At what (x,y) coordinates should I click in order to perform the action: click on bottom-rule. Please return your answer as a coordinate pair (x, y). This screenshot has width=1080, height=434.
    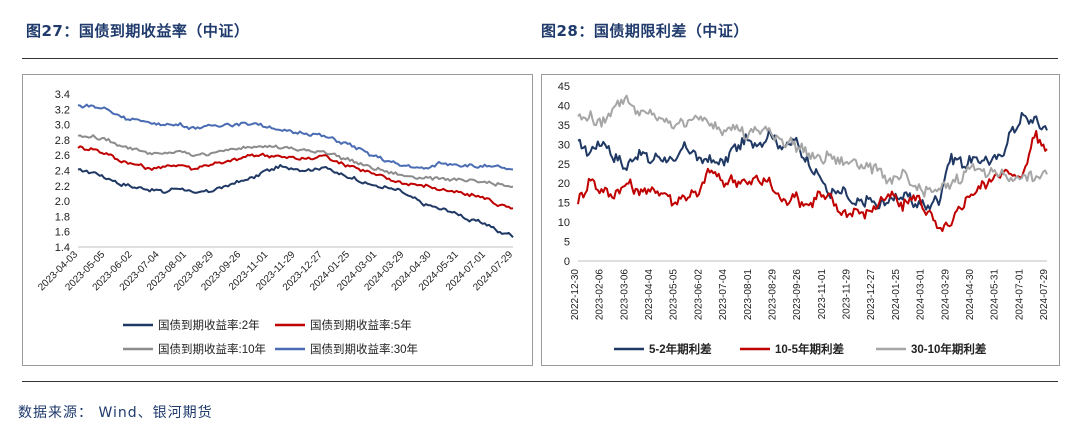
    Looking at the image, I should click on (540, 381).